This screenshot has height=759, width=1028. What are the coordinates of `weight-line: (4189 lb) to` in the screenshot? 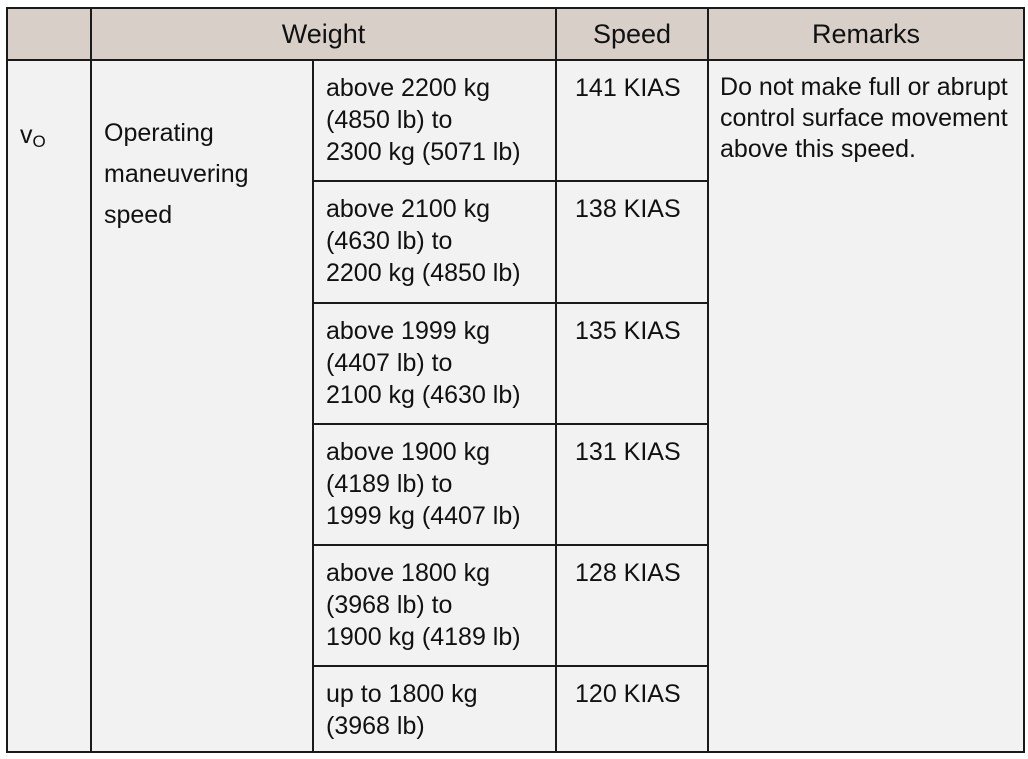 It's located at (389, 483).